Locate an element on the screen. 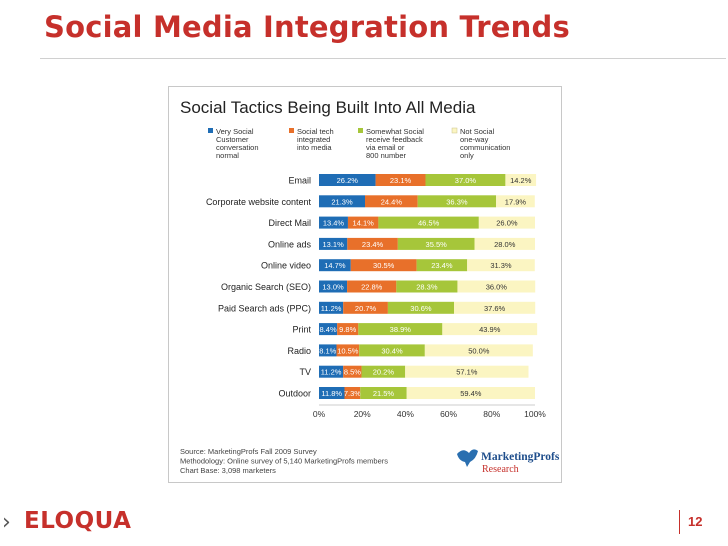 Image resolution: width=728 pixels, height=546 pixels. data-label: 8.5% is located at coordinates (352, 372).